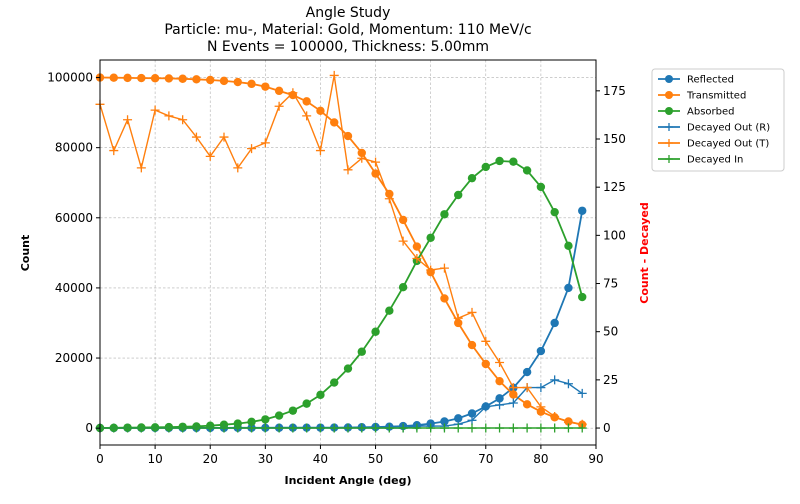 This screenshot has width=800, height=504. Describe the element at coordinates (728, 144) in the screenshot. I see `legend-label: Decayed Out (T)` at that location.